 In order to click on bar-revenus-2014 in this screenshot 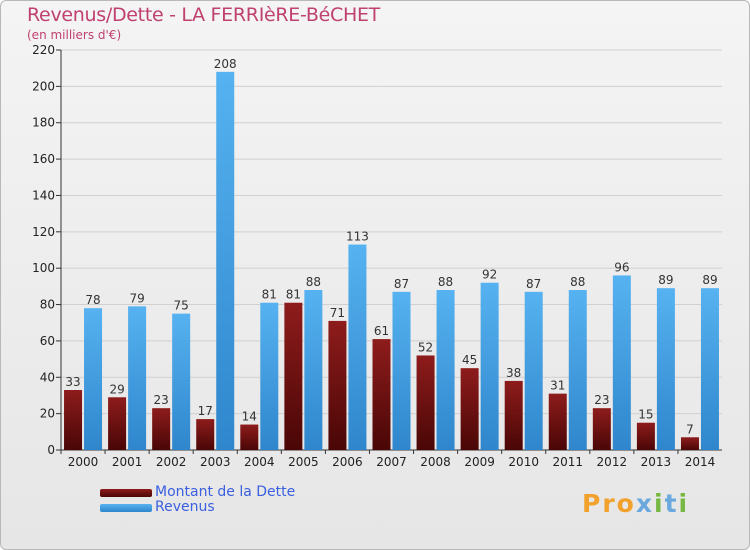, I will do `click(709, 369)`.